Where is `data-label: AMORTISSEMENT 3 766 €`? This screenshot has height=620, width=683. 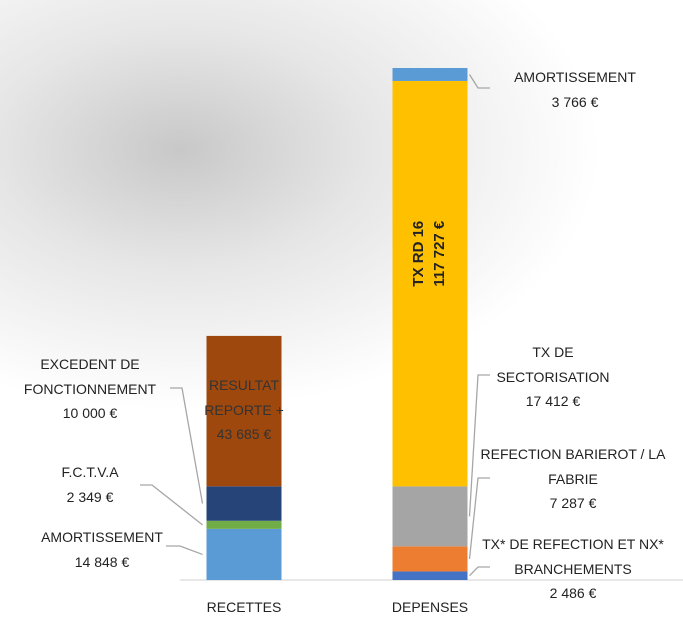
data-label: AMORTISSEMENT 3 766 € is located at coordinates (575, 89).